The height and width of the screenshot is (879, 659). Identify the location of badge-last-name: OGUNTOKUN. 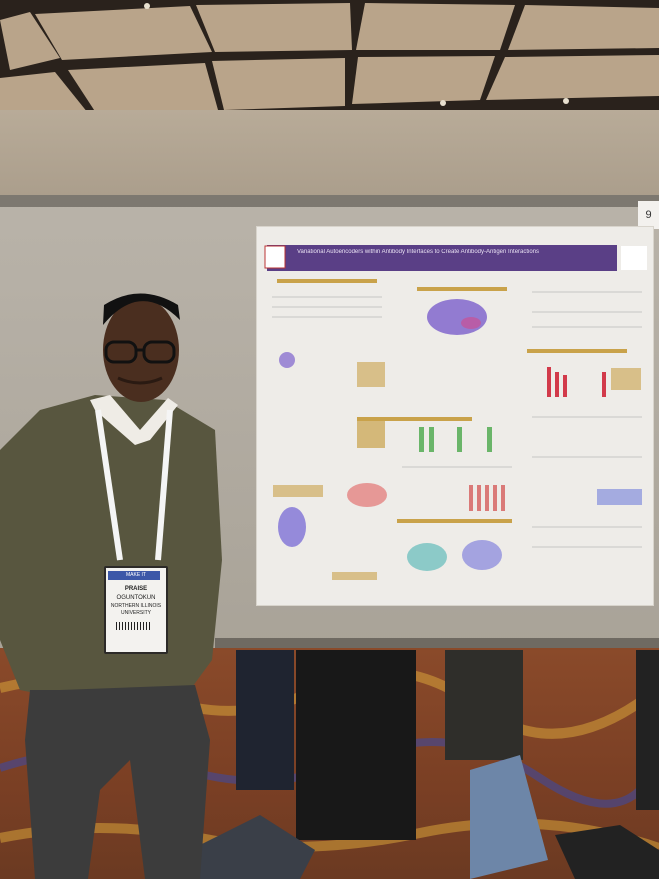
(136, 598).